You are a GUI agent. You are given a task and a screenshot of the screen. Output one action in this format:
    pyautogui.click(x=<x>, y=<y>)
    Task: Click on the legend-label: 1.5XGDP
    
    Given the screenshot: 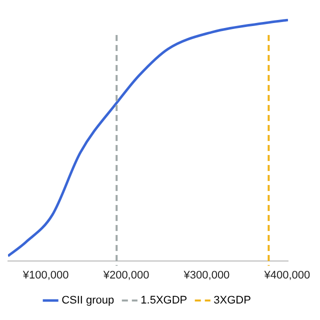 What is the action you would take?
    pyautogui.click(x=164, y=300)
    